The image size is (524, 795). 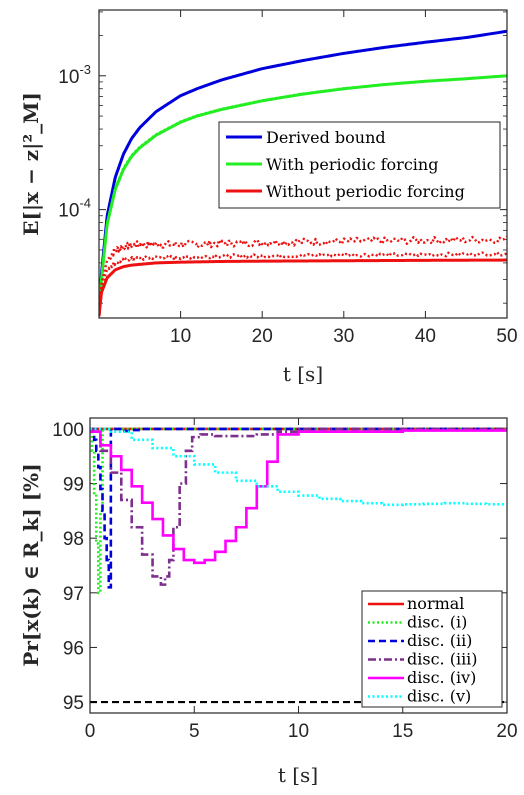 What do you see at coordinates (441, 677) in the screenshot?
I see `bottom-legend-label: disc. (iv)` at bounding box center [441, 677].